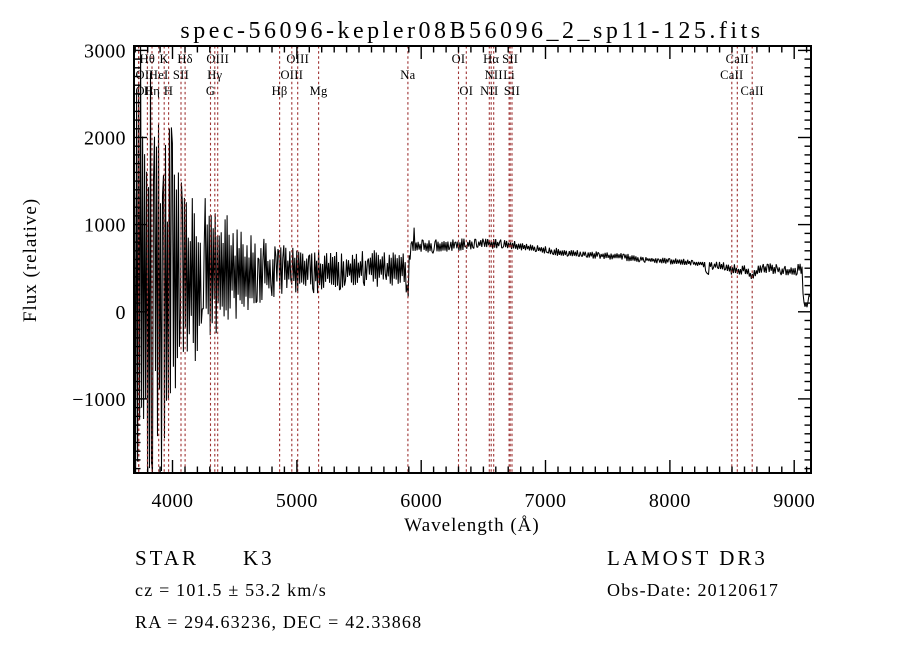  Describe the element at coordinates (121, 313) in the screenshot. I see `y-tick-label: 0` at that location.